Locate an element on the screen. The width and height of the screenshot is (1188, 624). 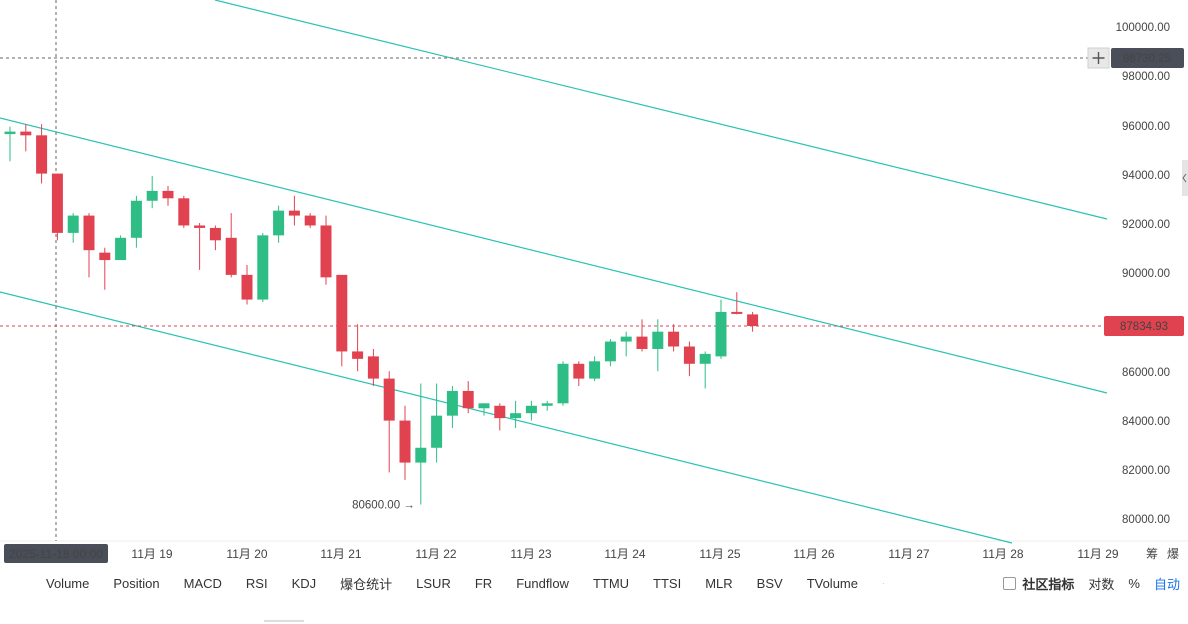
toolbar-right: 社区指标 对数 % 自动 is located at coordinates (1088, 583).